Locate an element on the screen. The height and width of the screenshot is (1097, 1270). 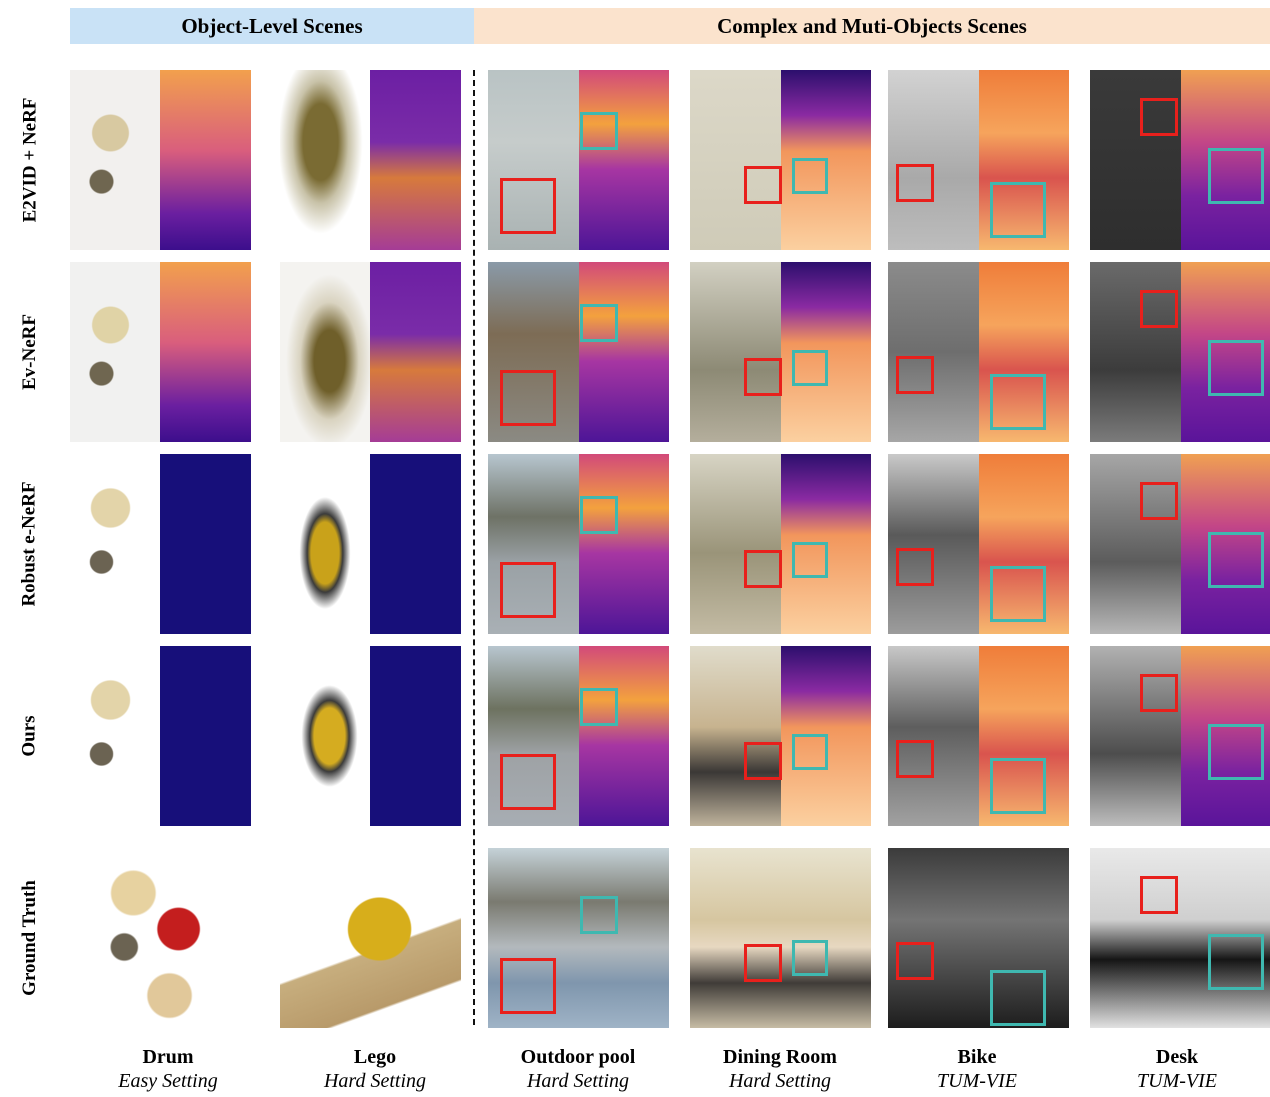
complex-scenes-header: Complex and Muti-Objects Scenes is located at coordinates (872, 26).